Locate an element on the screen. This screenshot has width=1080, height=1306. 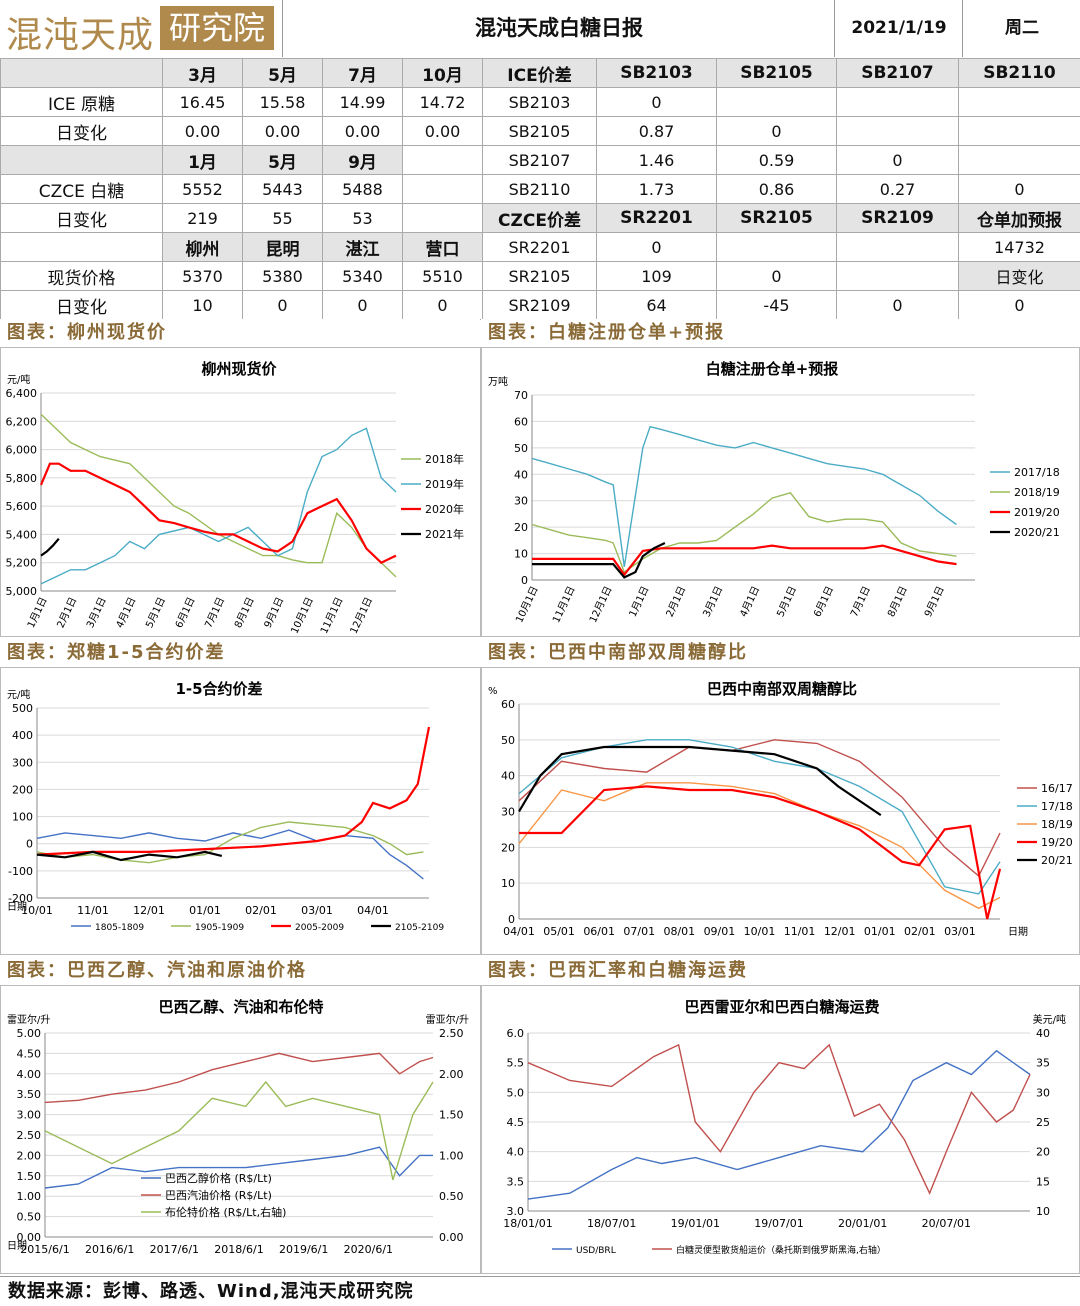
legend-label: 2018/19 is located at coordinates (1037, 492).